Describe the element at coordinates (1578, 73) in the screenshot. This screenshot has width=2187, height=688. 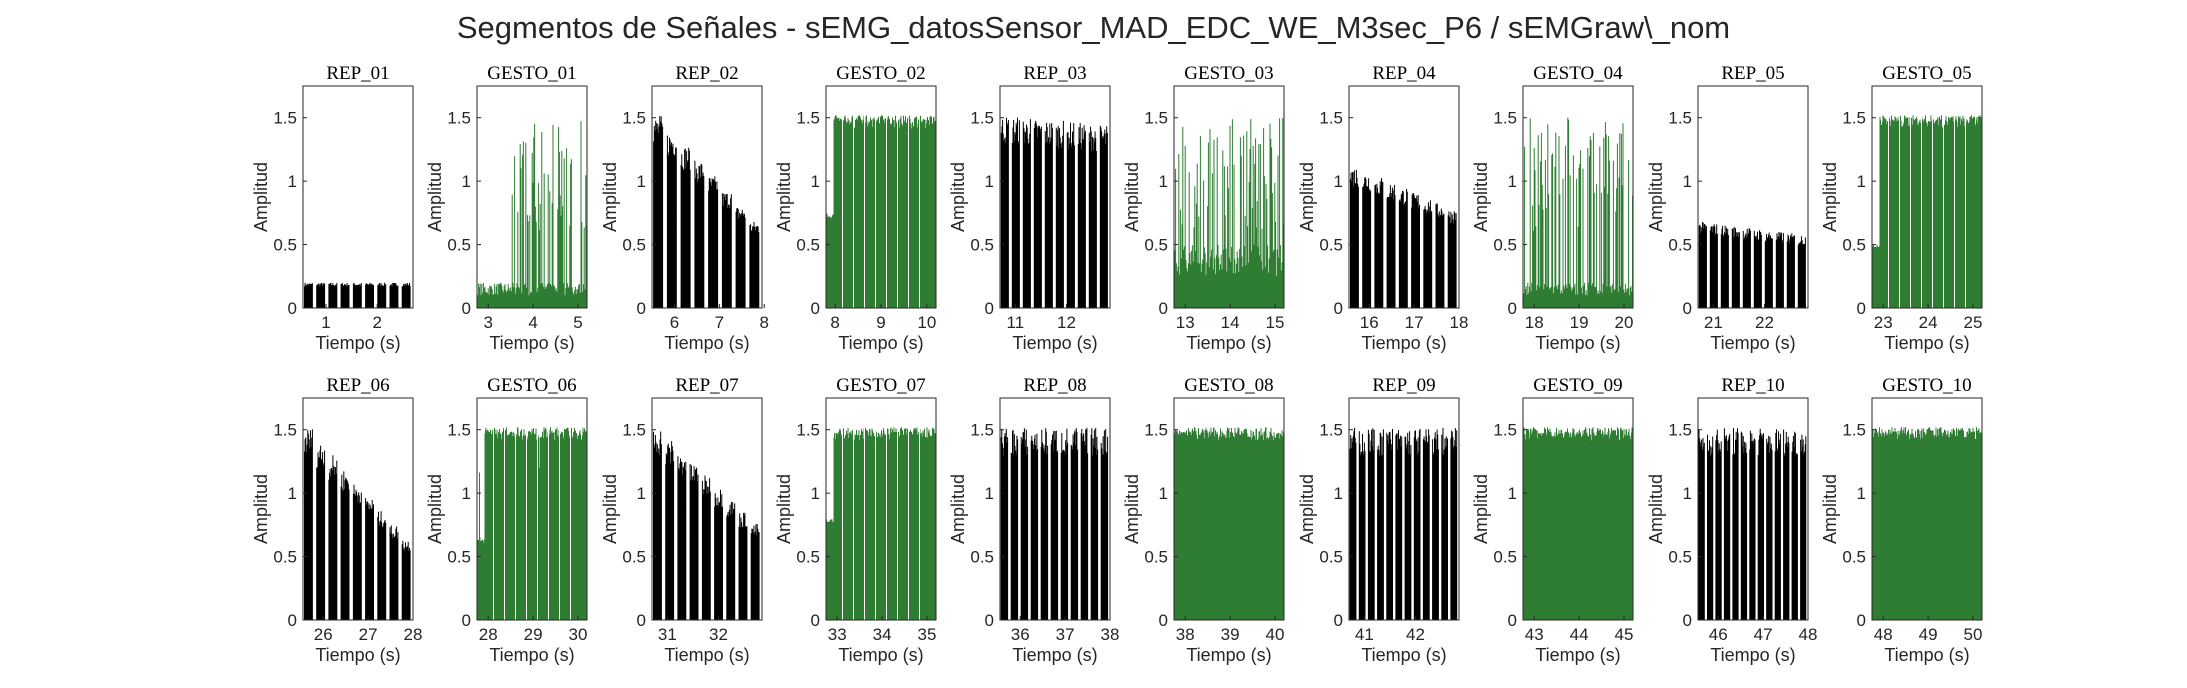
I see `subplot-title: GESTO_04` at that location.